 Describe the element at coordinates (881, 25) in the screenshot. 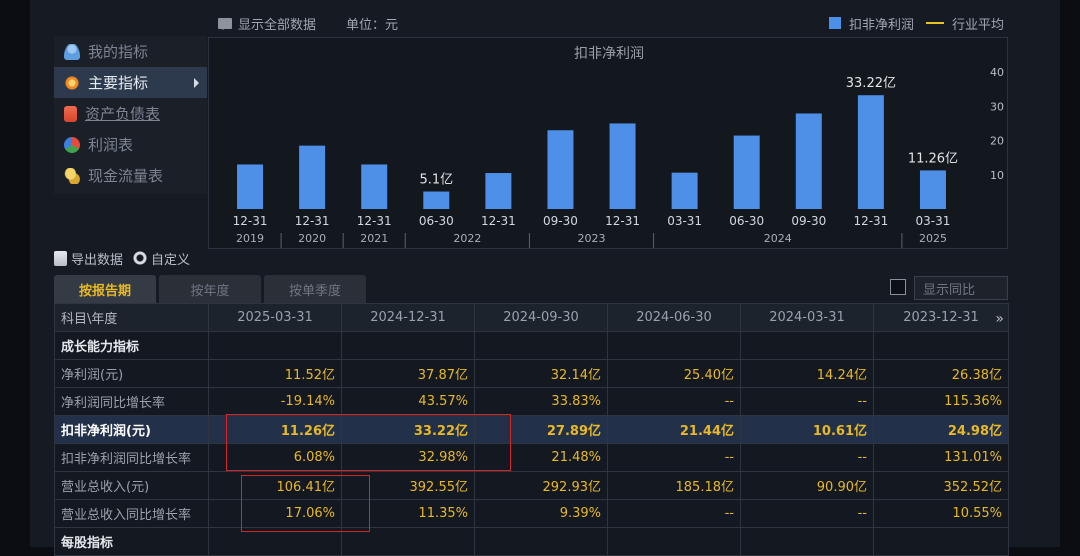

I see `legend-bar-label: 扣非净利润` at that location.